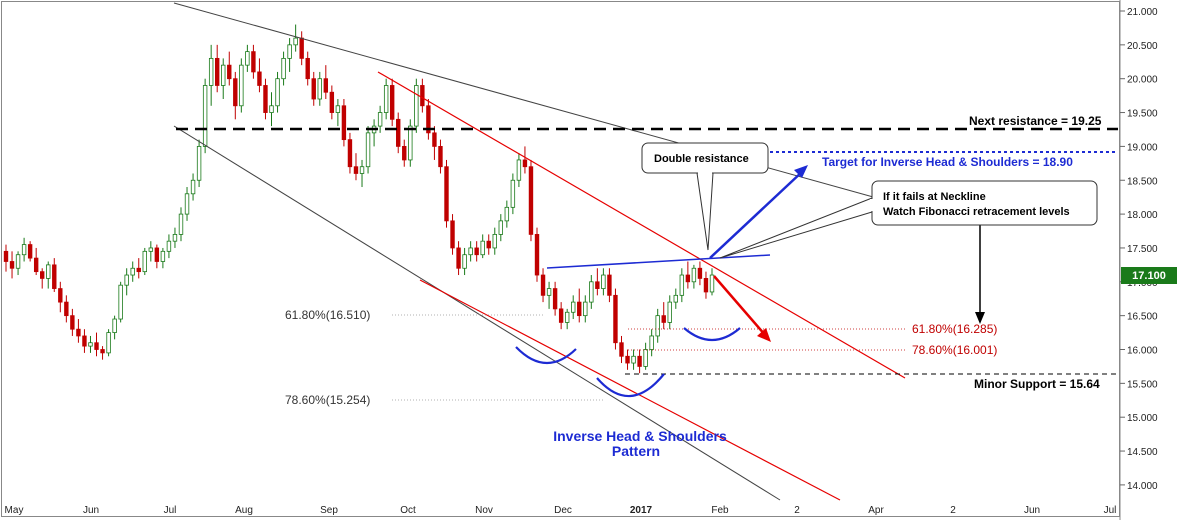 Image resolution: width=1178 pixels, height=520 pixels. Describe the element at coordinates (408, 510) in the screenshot. I see `x-tick-label: Oct` at that location.